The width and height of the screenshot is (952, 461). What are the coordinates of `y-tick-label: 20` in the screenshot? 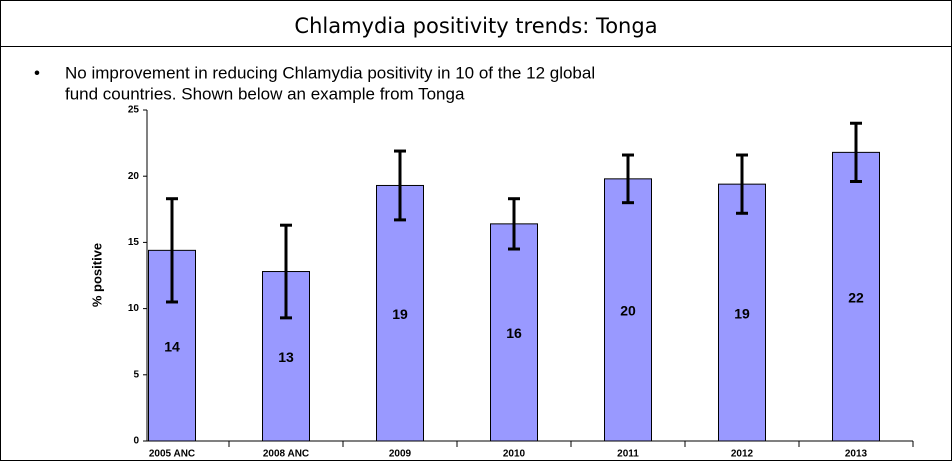 It's located at (134, 176).